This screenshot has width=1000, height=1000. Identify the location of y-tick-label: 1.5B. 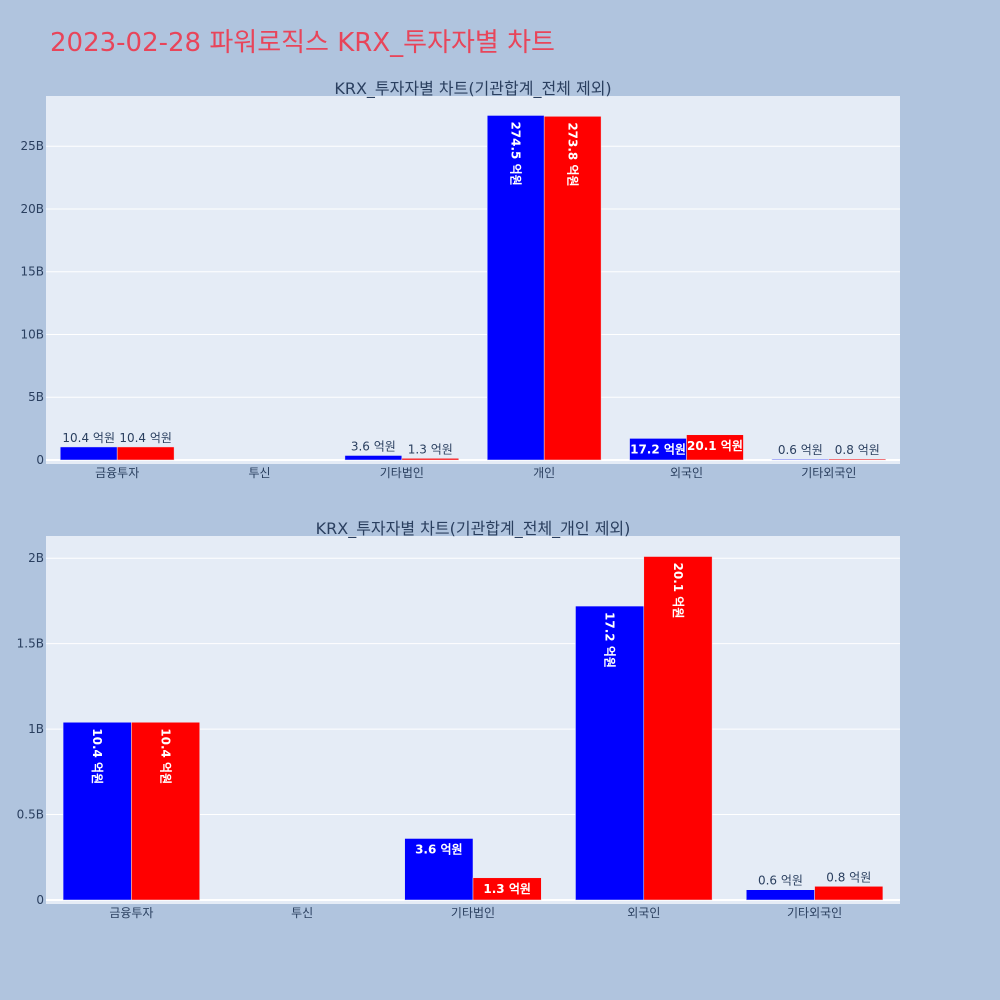
(30, 644).